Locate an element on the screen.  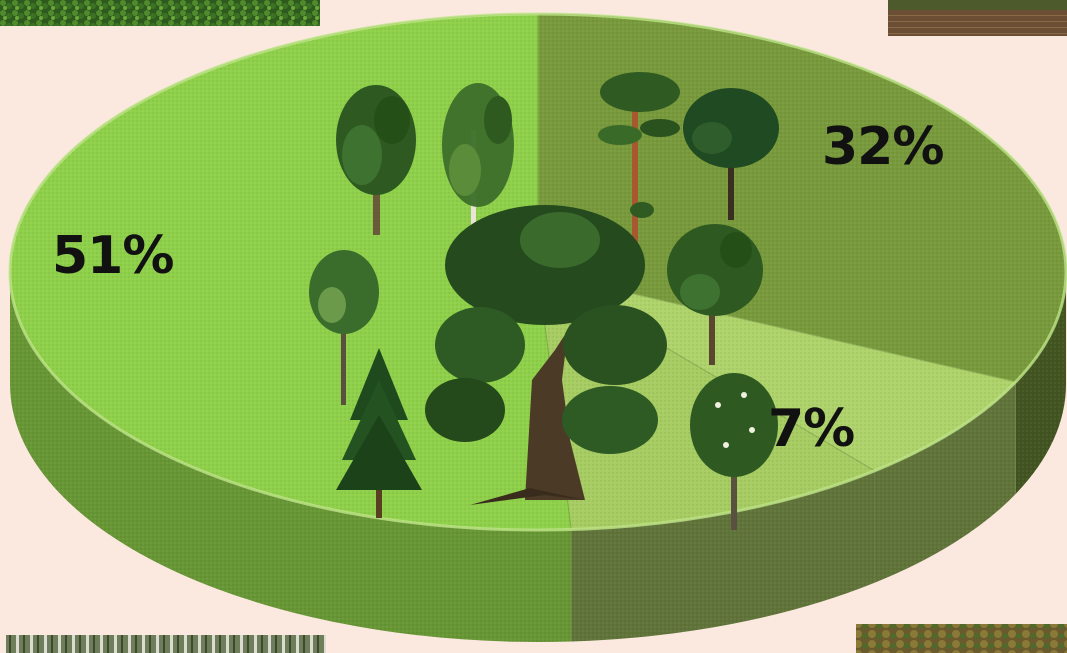
oak-tree-icon is located at coordinates (546, 355).